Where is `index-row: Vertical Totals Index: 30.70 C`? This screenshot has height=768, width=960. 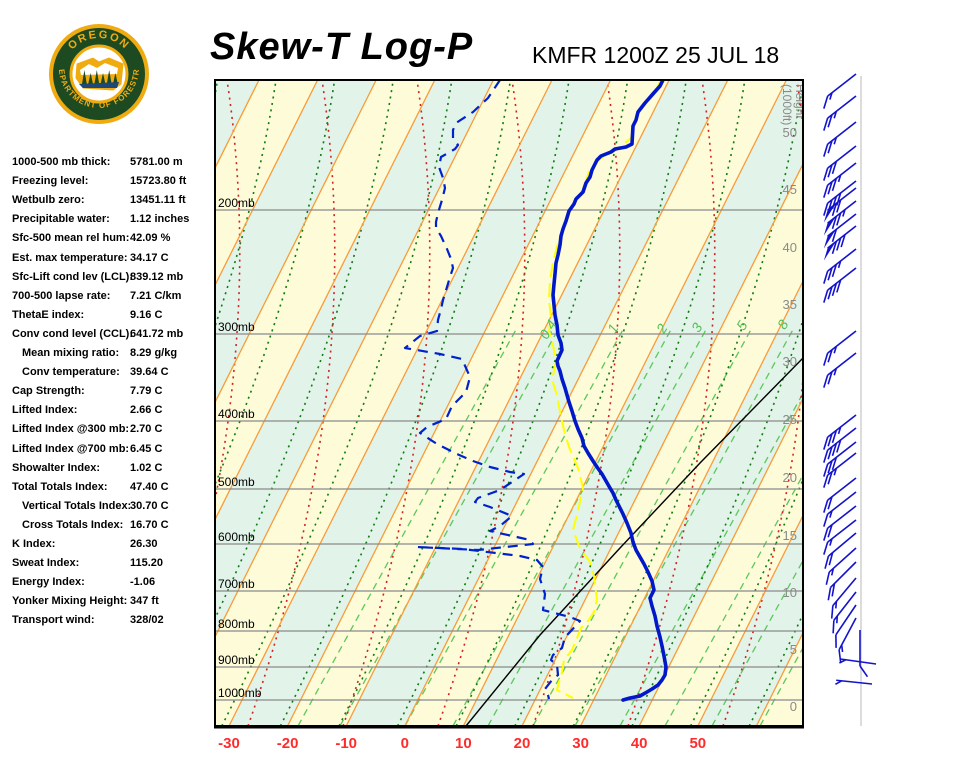
index-row: Vertical Totals Index: 30.70 C is located at coordinates (112, 509).